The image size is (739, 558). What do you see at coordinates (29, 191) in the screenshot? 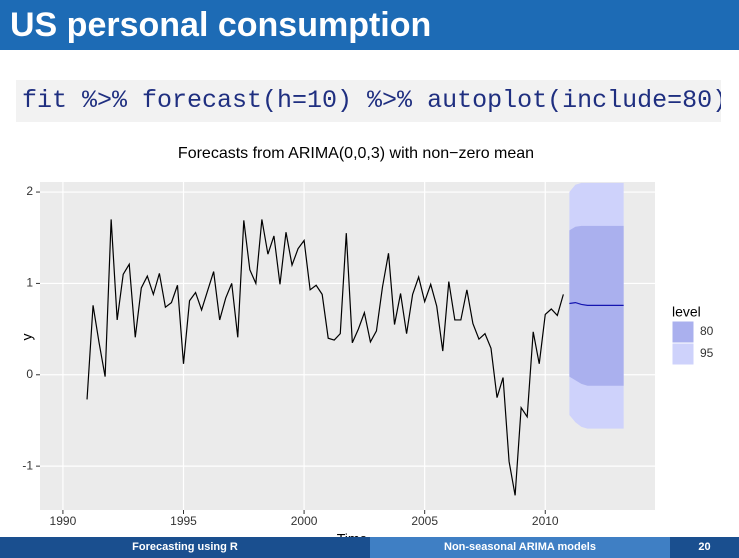
I see `y-tick-label: 2` at bounding box center [29, 191].